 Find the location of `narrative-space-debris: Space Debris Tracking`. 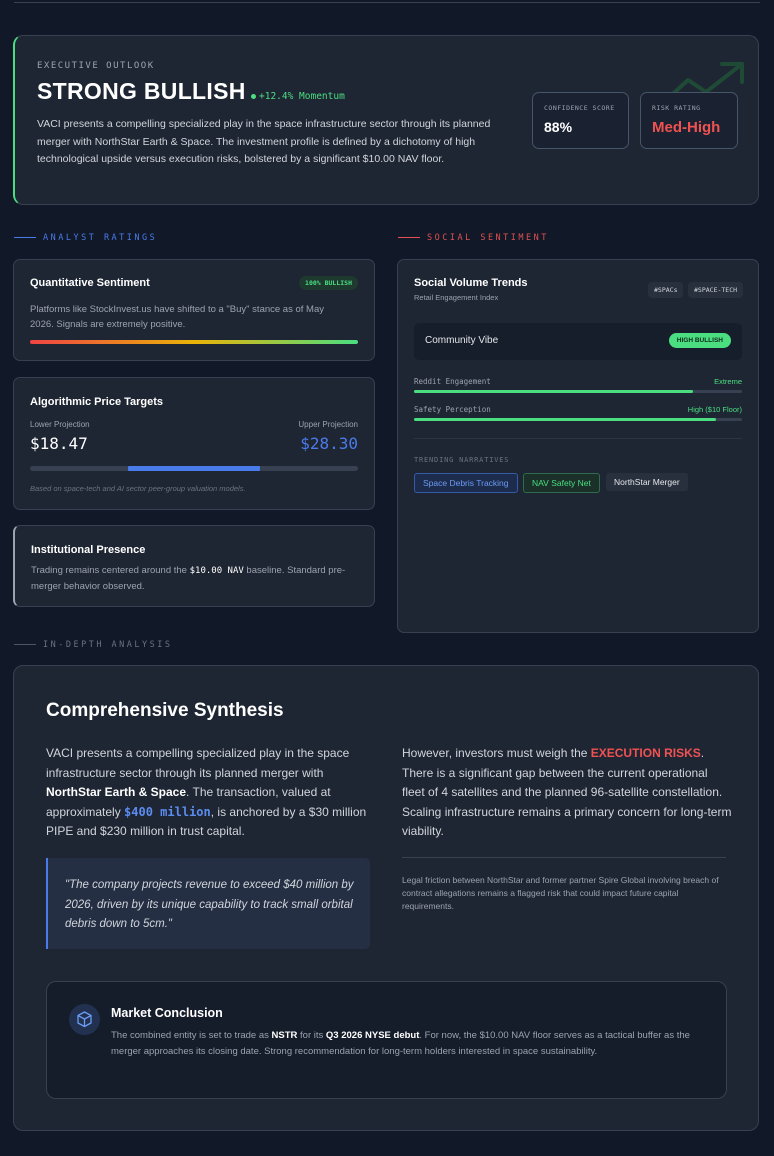

narrative-space-debris: Space Debris Tracking is located at coordinates (466, 483).